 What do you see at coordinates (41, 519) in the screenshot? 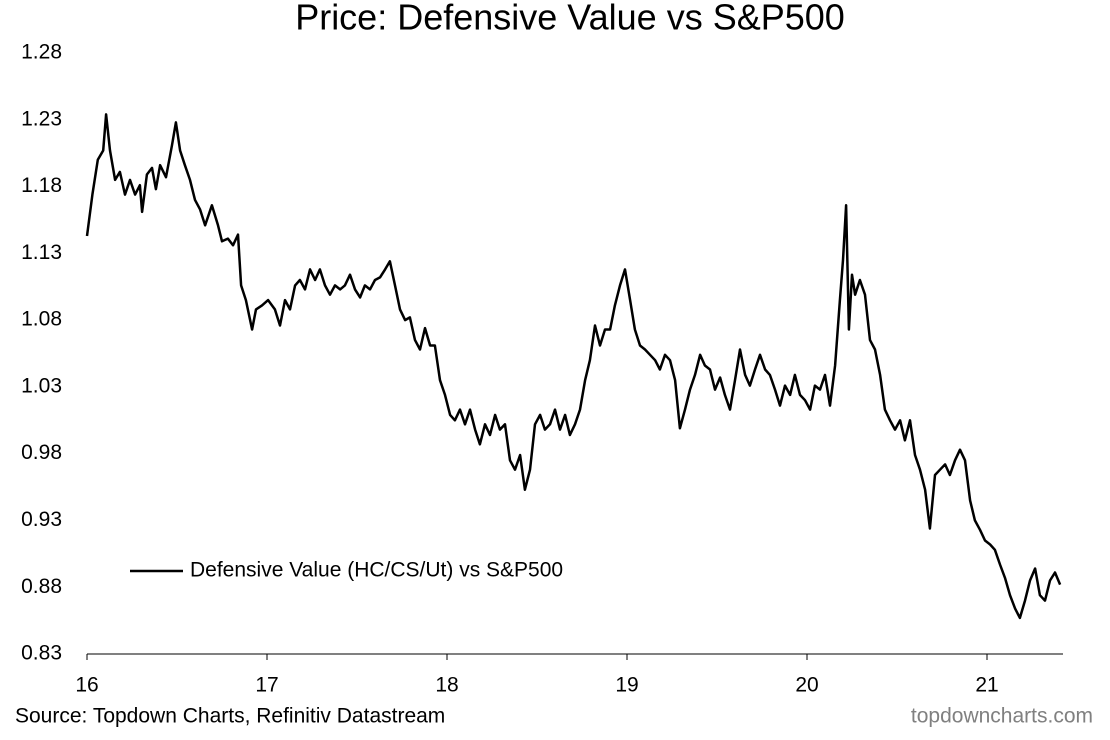
I see `y-tick-label: 0.93` at bounding box center [41, 519].